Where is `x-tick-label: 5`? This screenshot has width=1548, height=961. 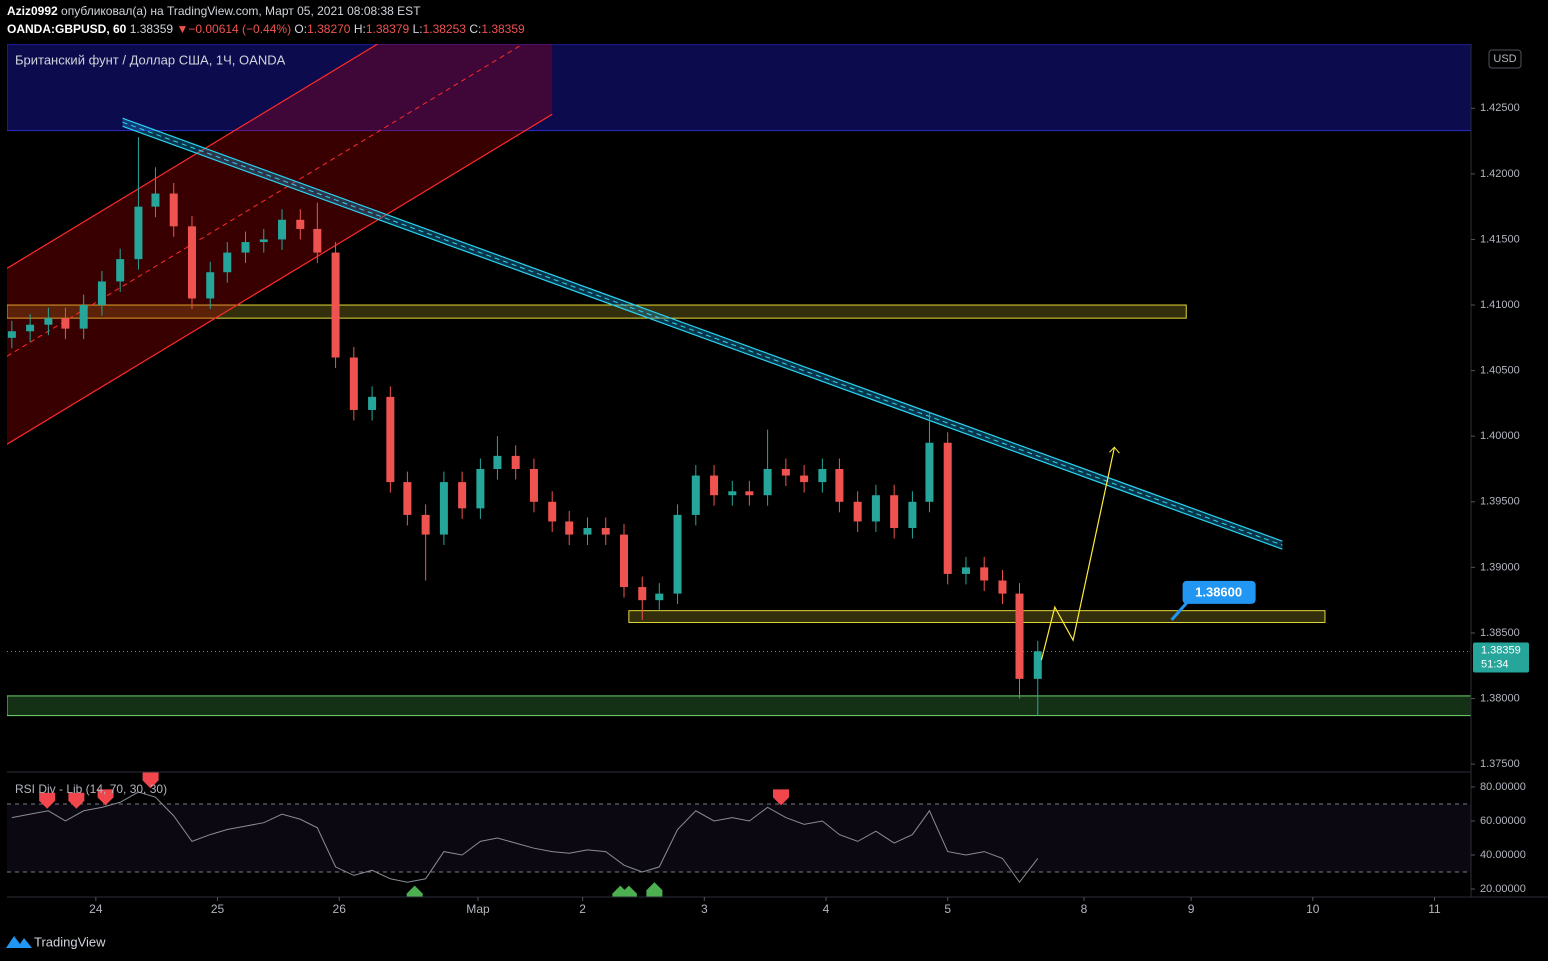
x-tick-label: 5 is located at coordinates (947, 909).